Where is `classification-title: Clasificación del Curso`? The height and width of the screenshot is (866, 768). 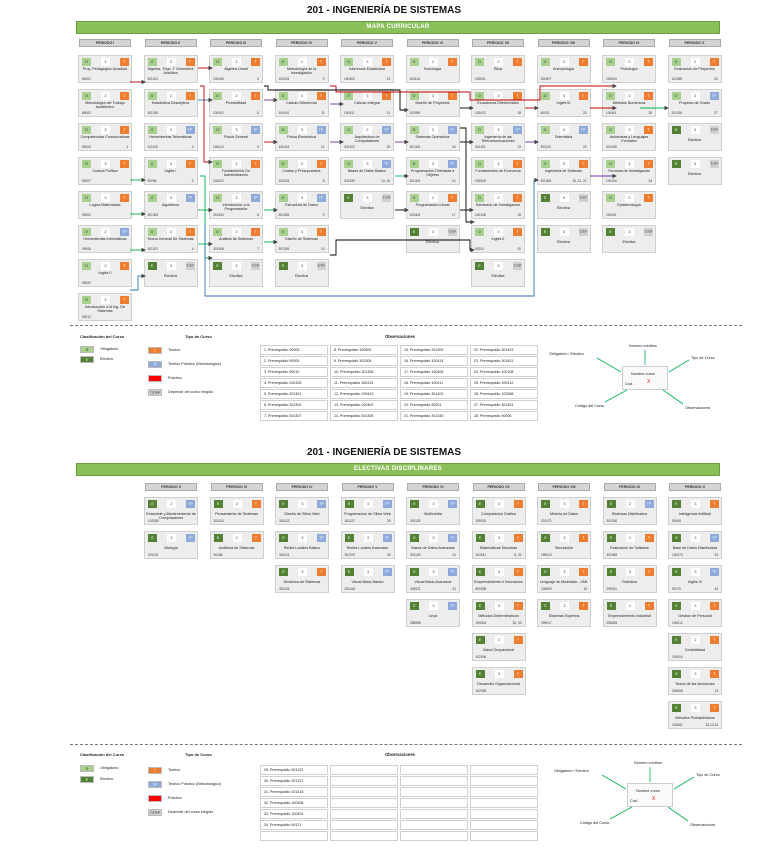 classification-title: Clasificación del Curso is located at coordinates (102, 754).